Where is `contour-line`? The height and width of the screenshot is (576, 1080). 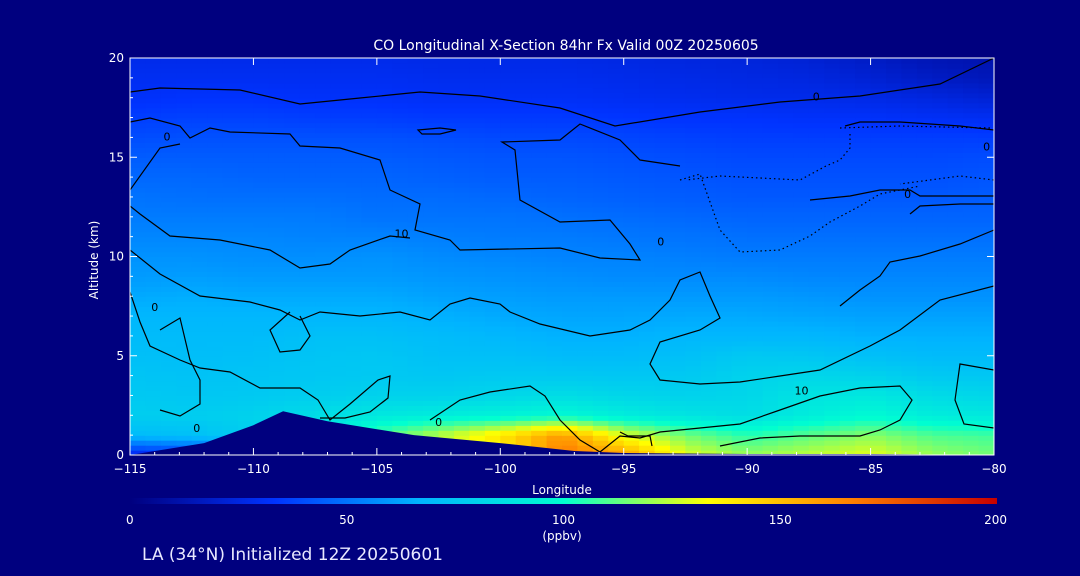
contour-line is located at coordinates (180, 367).